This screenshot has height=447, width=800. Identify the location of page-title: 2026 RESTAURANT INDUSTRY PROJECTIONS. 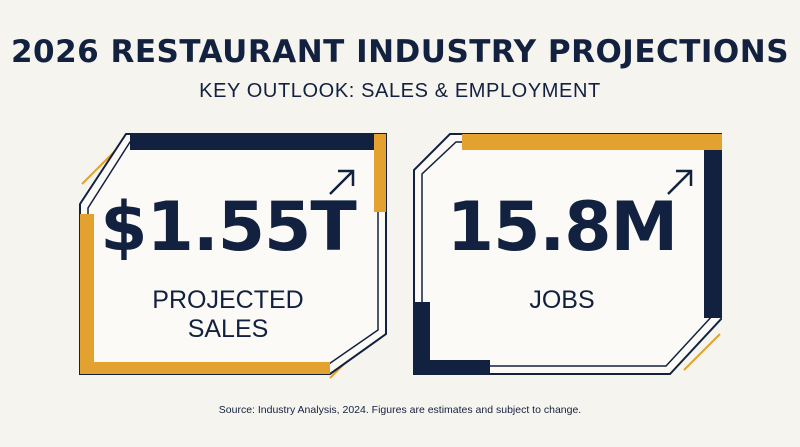
(400, 52).